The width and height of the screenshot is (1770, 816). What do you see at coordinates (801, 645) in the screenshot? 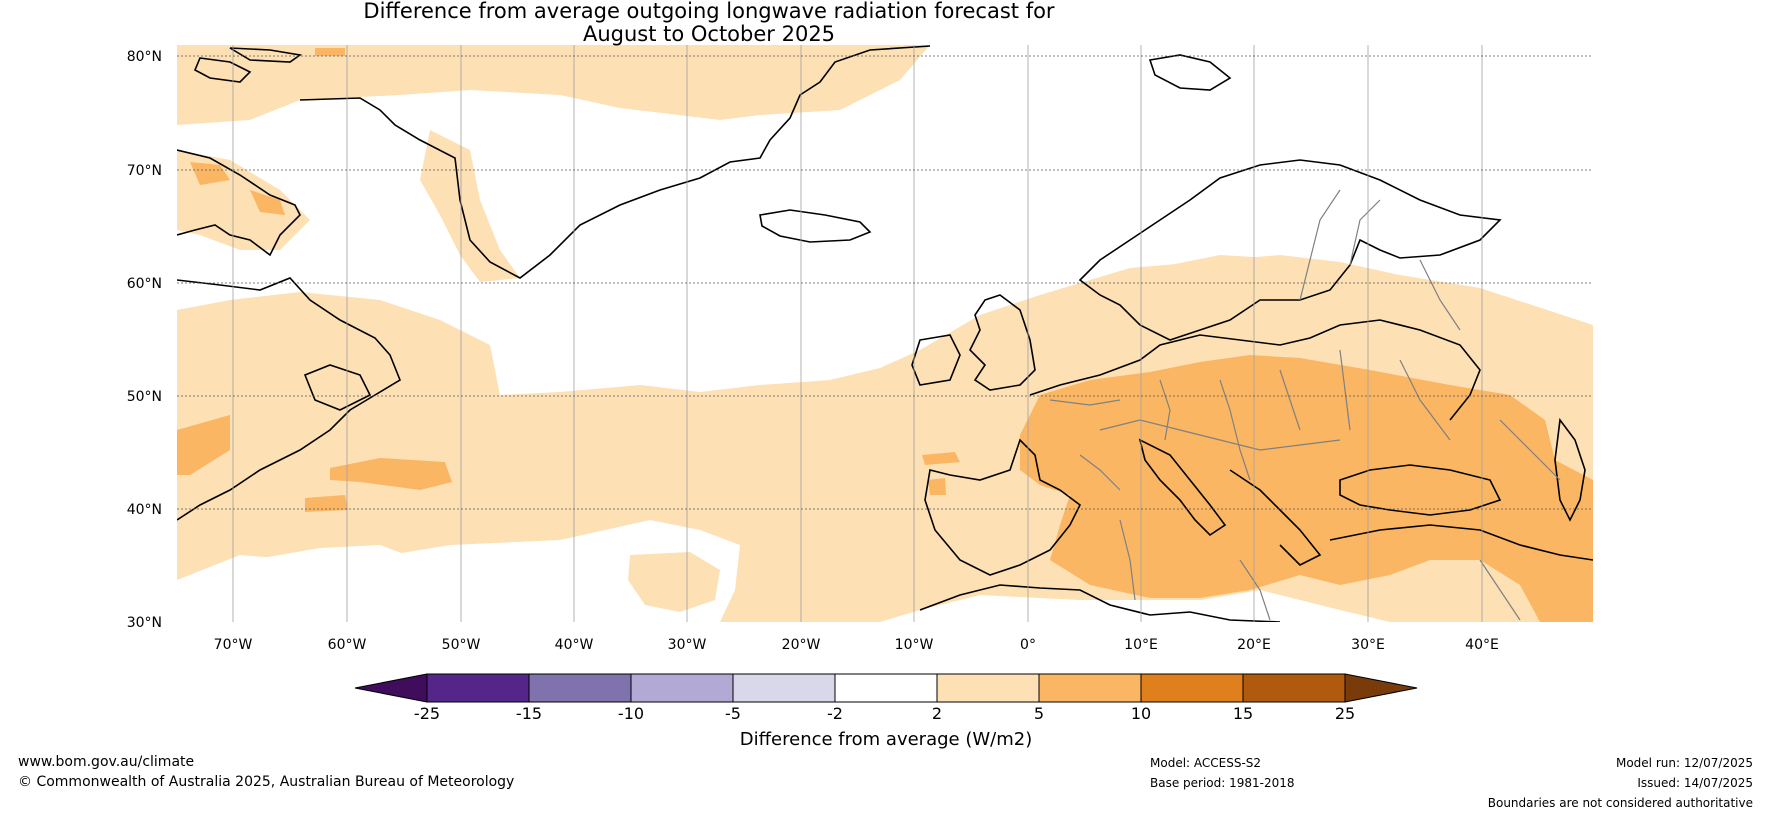
I see `lon-label: 20°W` at bounding box center [801, 645].